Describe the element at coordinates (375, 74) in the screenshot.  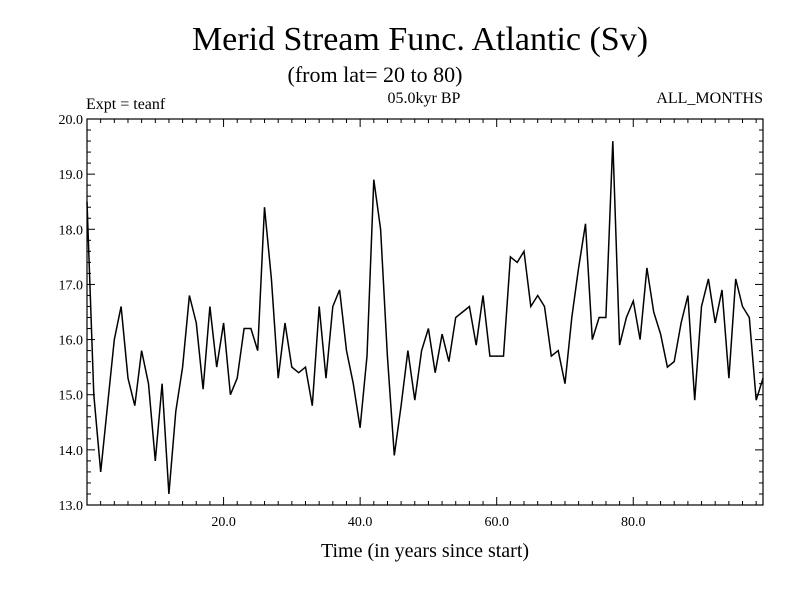
I see `chart-subtitle: (from lat= 20 to 80)` at that location.